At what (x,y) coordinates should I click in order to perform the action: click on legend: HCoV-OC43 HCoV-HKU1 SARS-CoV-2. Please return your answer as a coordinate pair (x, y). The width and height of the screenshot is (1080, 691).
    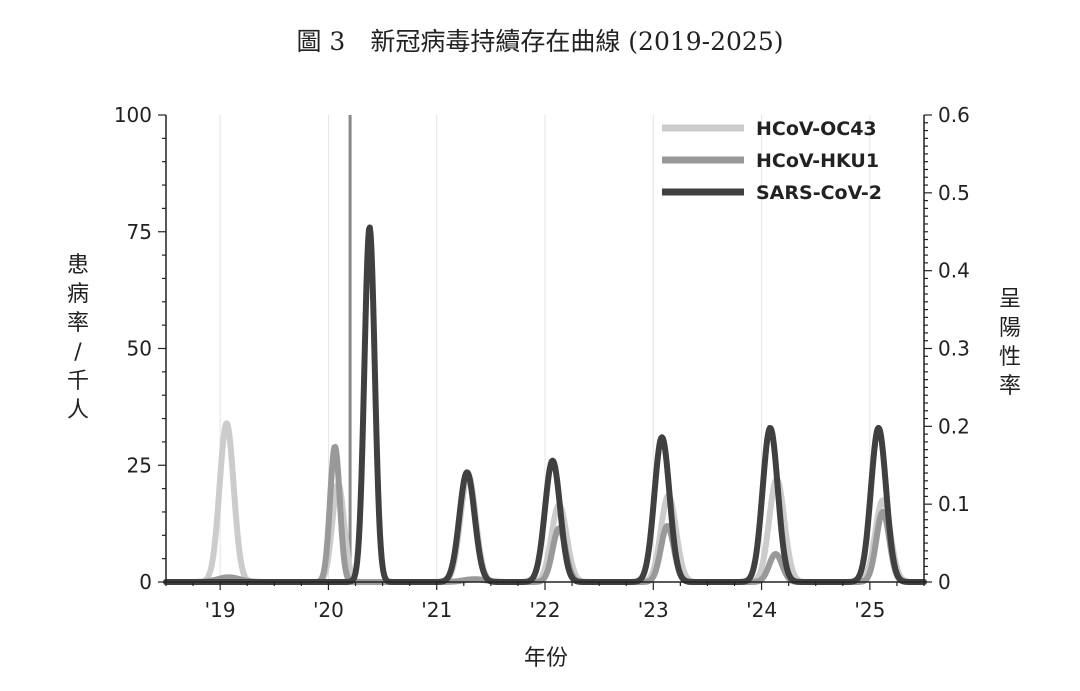
    Looking at the image, I should click on (772, 161).